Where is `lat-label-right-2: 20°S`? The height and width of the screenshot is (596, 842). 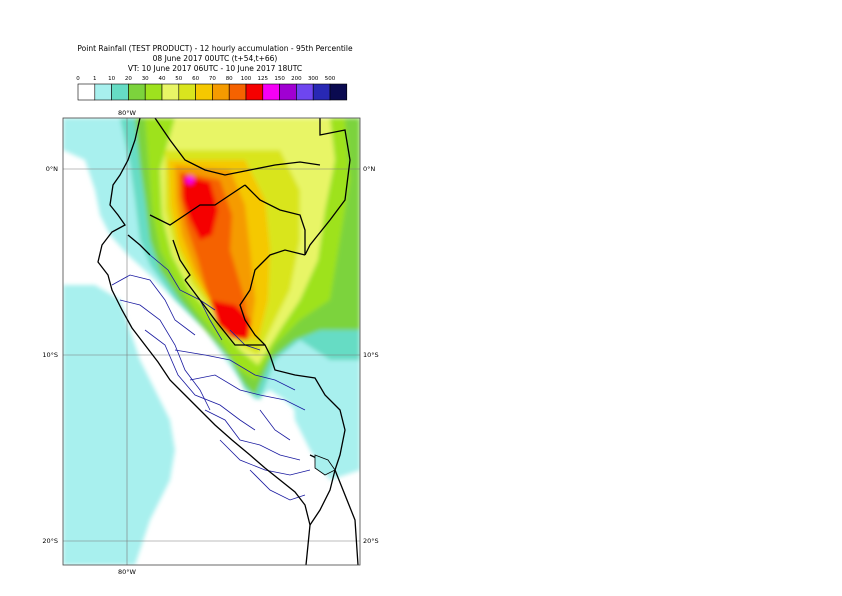 lat-label-right-2: 20°S is located at coordinates (371, 541).